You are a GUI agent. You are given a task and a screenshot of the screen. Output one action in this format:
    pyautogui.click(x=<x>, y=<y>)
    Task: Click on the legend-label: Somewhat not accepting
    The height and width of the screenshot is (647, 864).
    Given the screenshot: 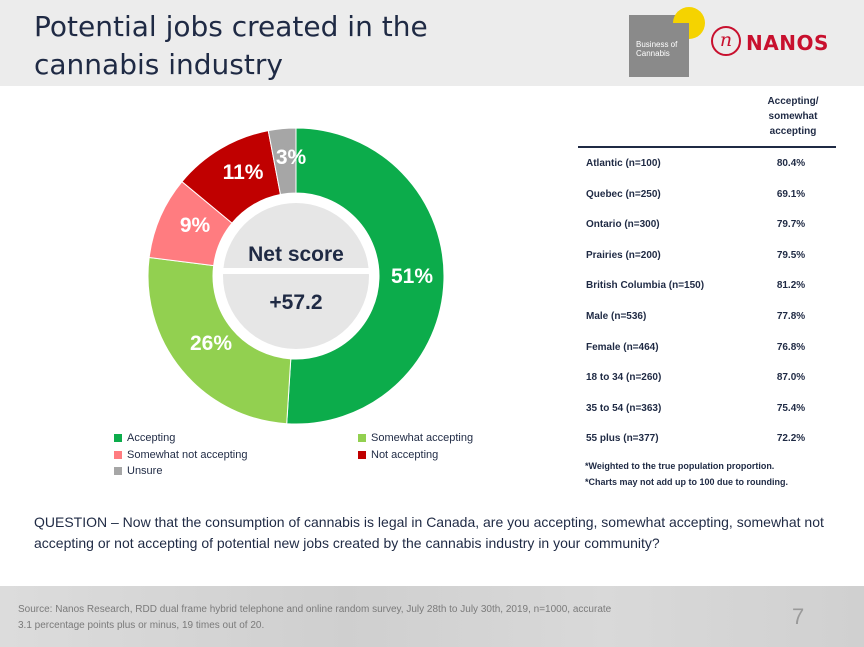 What is the action you would take?
    pyautogui.click(x=187, y=455)
    